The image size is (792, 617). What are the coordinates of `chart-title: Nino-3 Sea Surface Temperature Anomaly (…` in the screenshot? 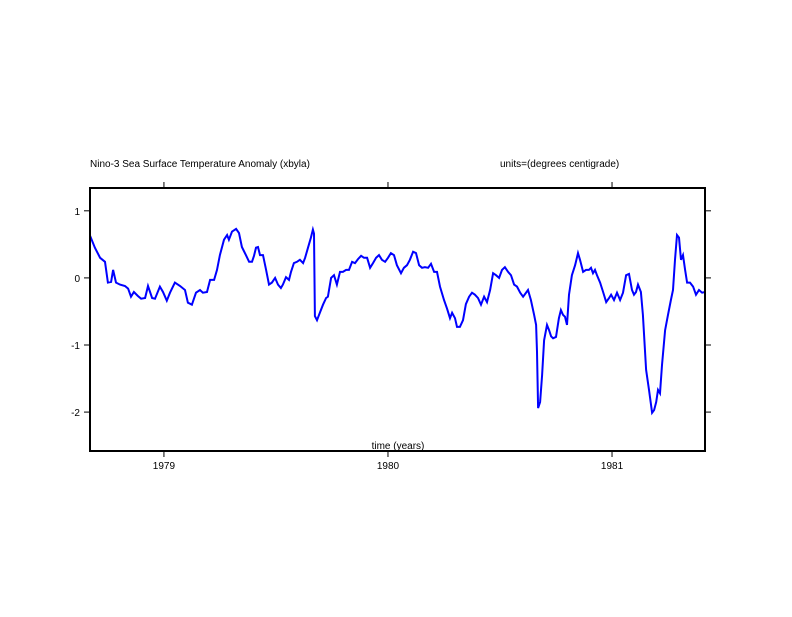 It's located at (200, 164).